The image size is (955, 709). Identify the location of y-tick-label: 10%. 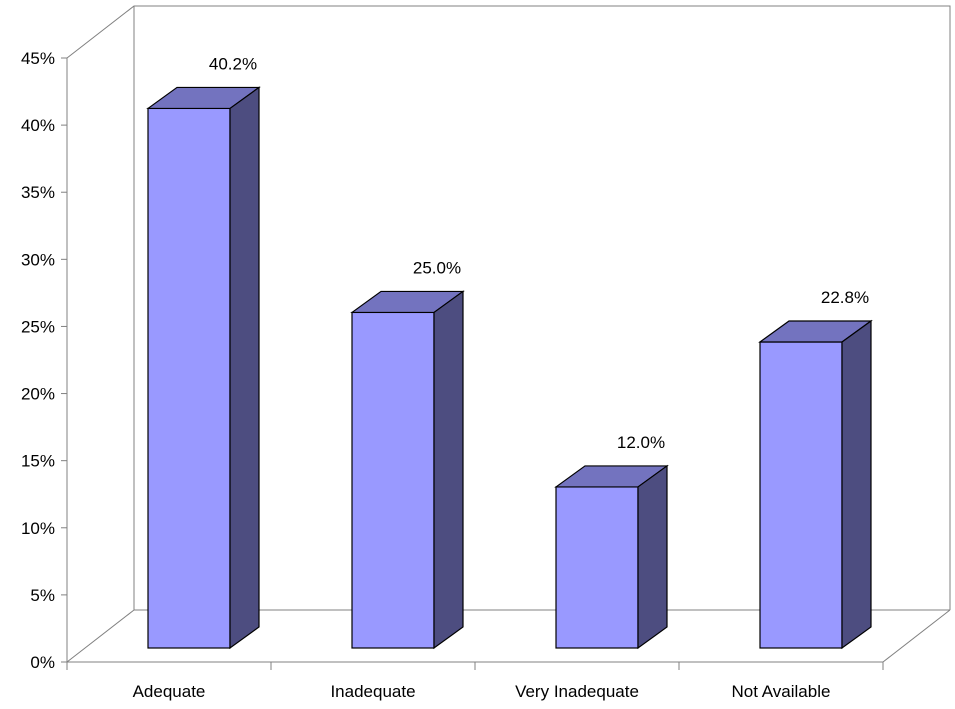
(38, 528).